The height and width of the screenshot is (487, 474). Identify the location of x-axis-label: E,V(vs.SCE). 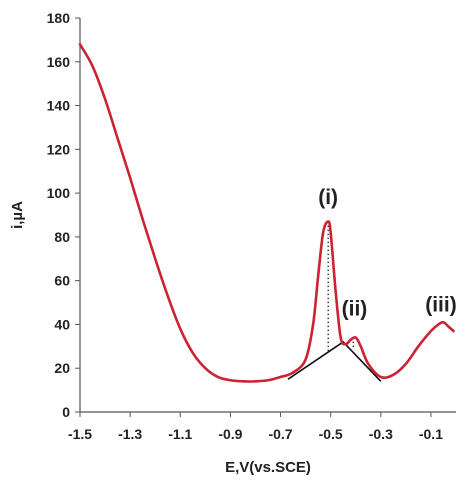
(268, 467).